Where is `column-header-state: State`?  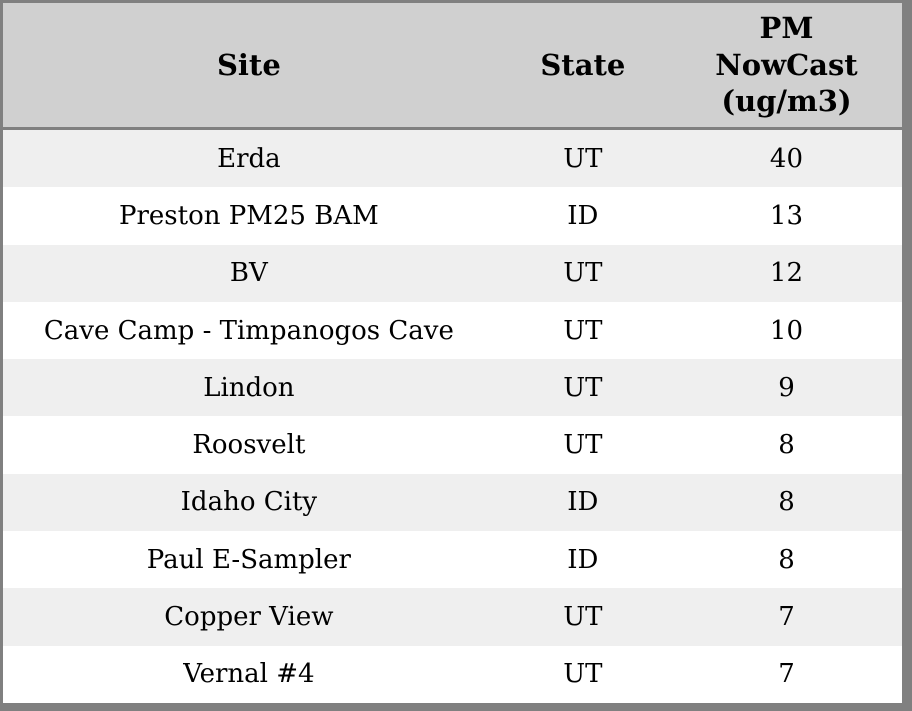 column-header-state: State is located at coordinates (582, 66).